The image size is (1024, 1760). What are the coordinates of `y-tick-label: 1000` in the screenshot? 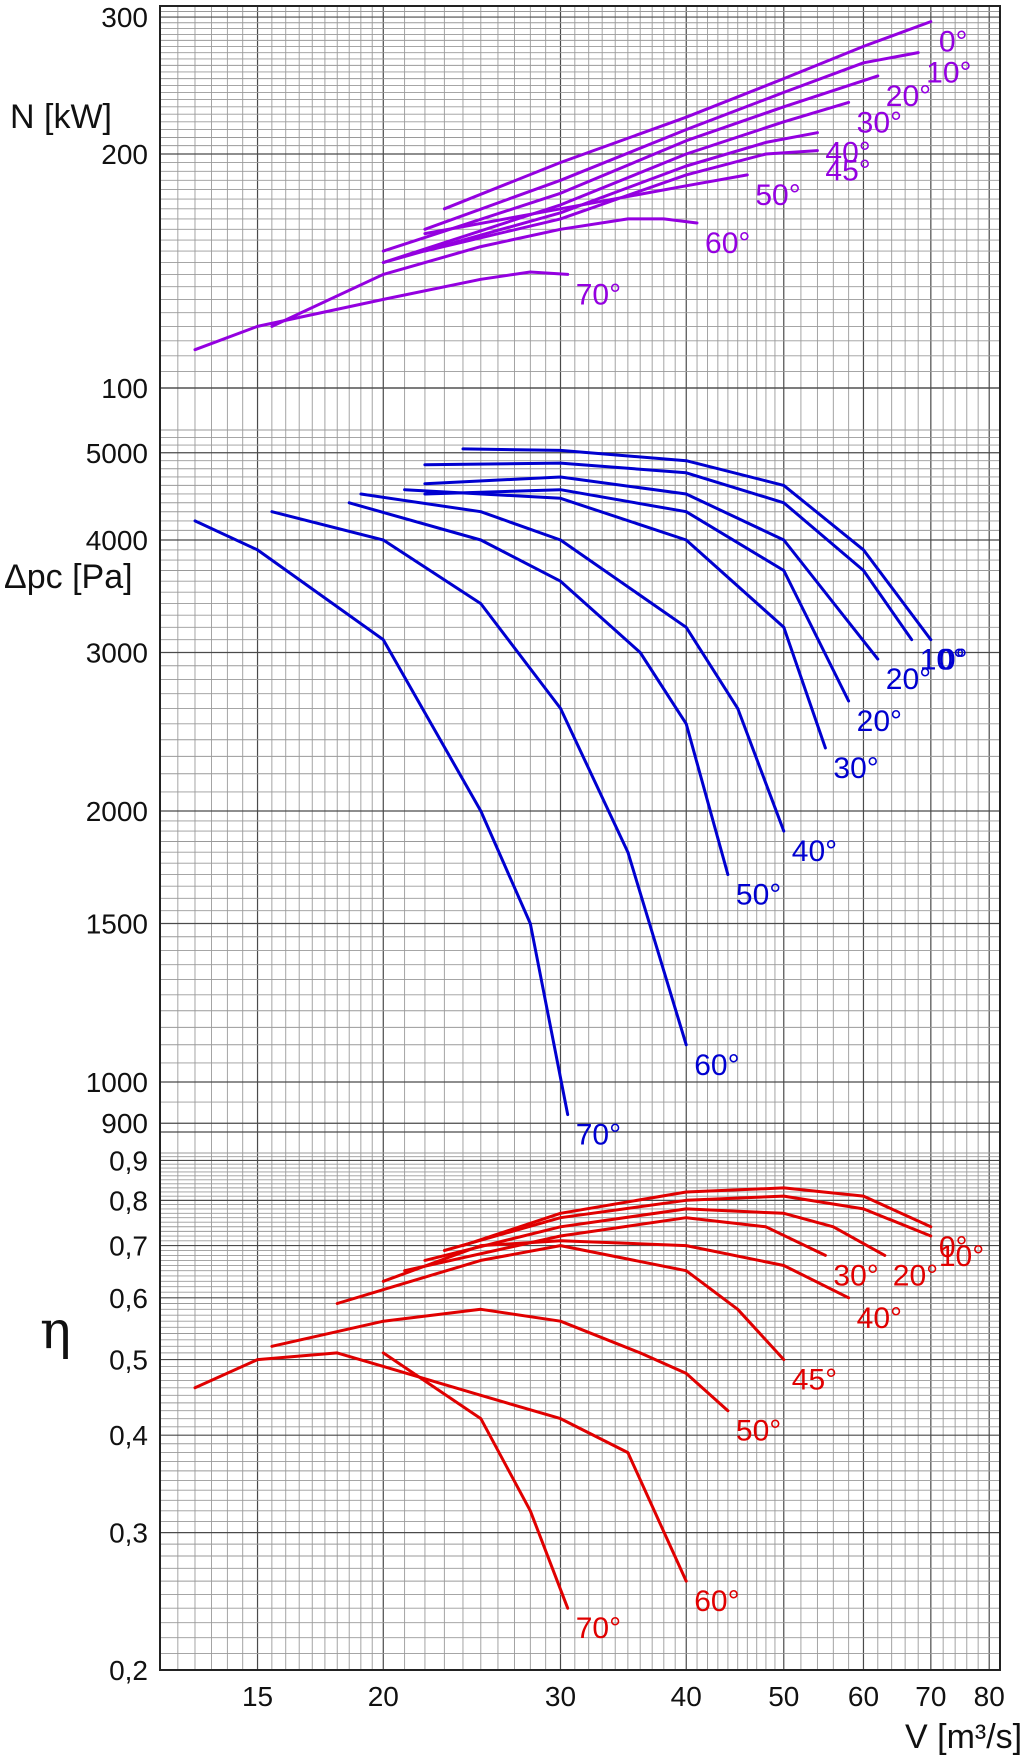 It's located at (117, 1082).